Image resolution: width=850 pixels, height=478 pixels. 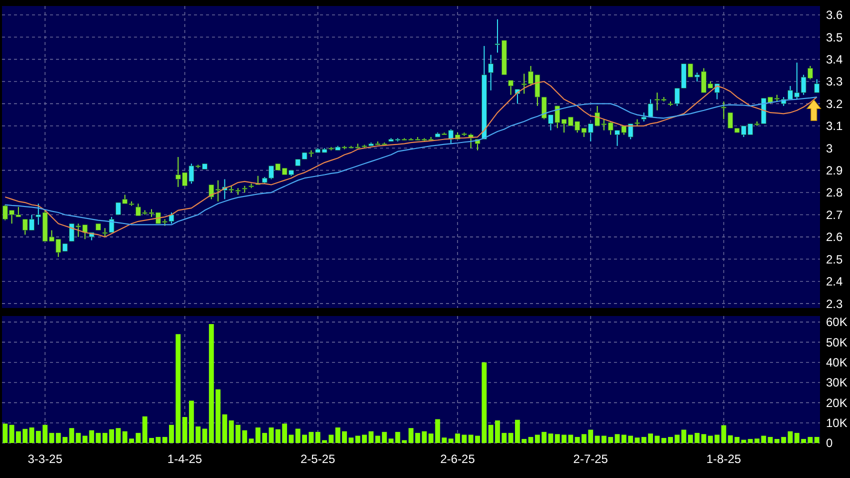 I want to click on x-tick-label: 2-7-25, so click(x=590, y=459).